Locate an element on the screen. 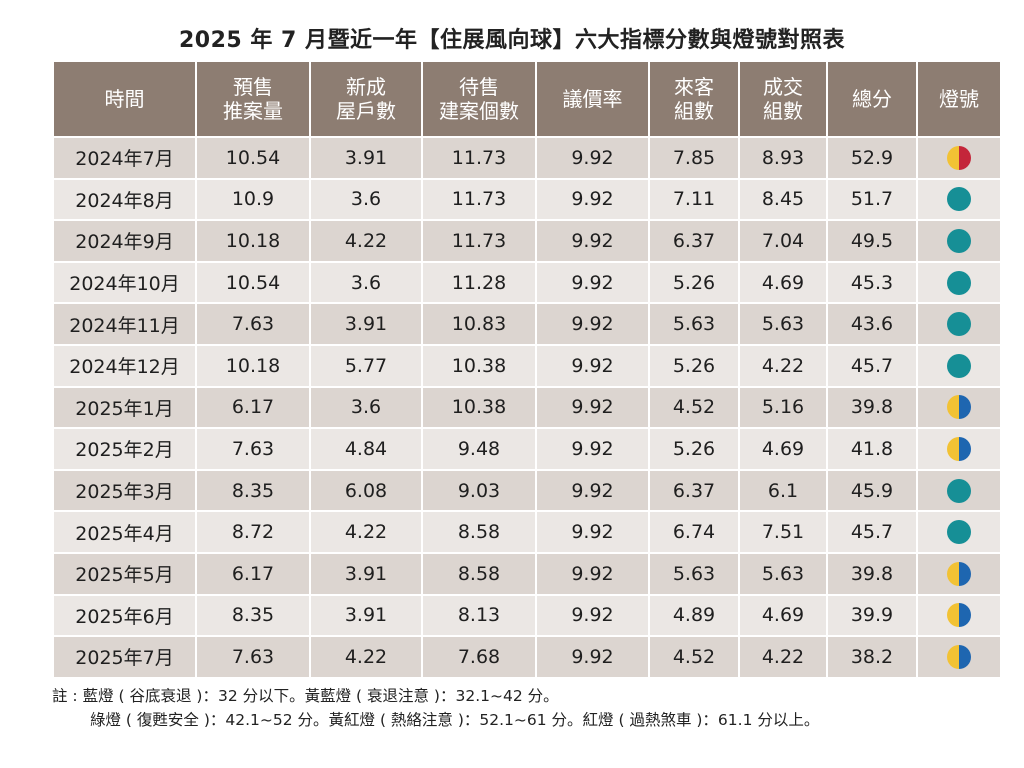  table-row: 2025年7月 7.63 4.22 7.68 9.92 4.52 4.22 38.2 is located at coordinates (527, 657).